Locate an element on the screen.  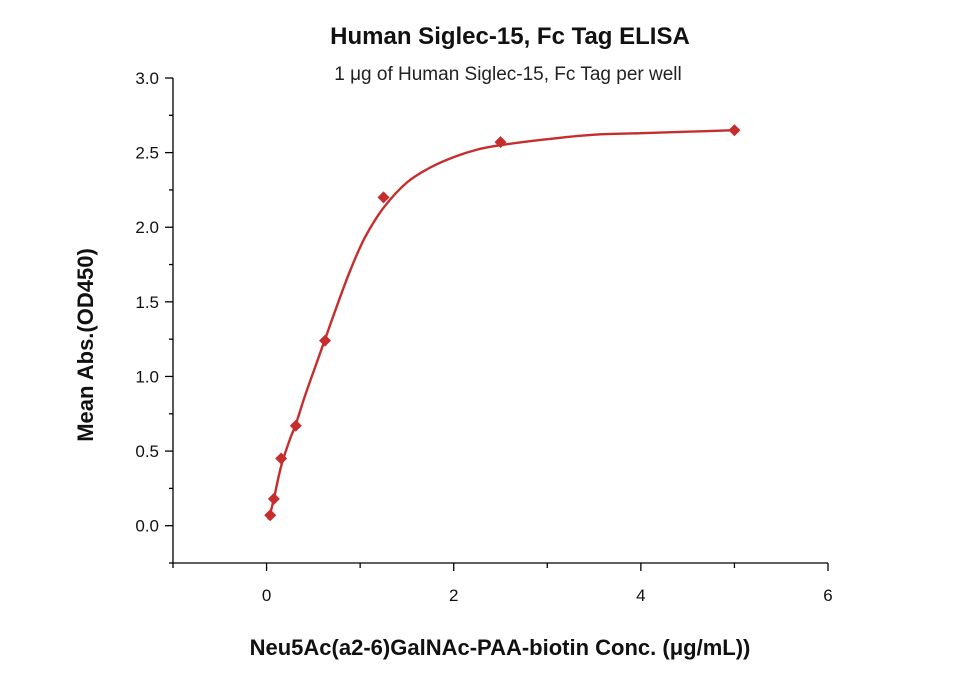
chart-title: Human Siglec-15, Fc Tag ELISA is located at coordinates (510, 36).